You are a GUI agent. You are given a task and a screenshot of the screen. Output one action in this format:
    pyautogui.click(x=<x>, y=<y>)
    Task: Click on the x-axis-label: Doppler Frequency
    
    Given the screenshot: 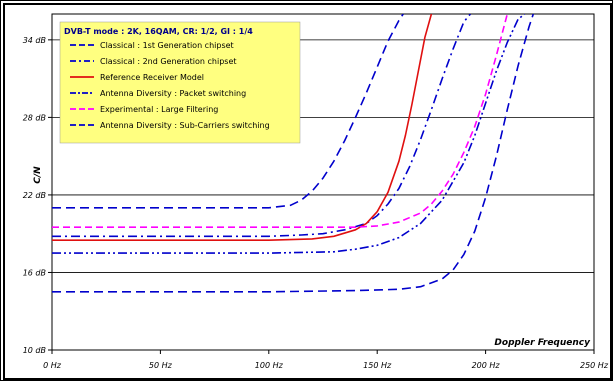 What is the action you would take?
    pyautogui.click(x=542, y=343)
    